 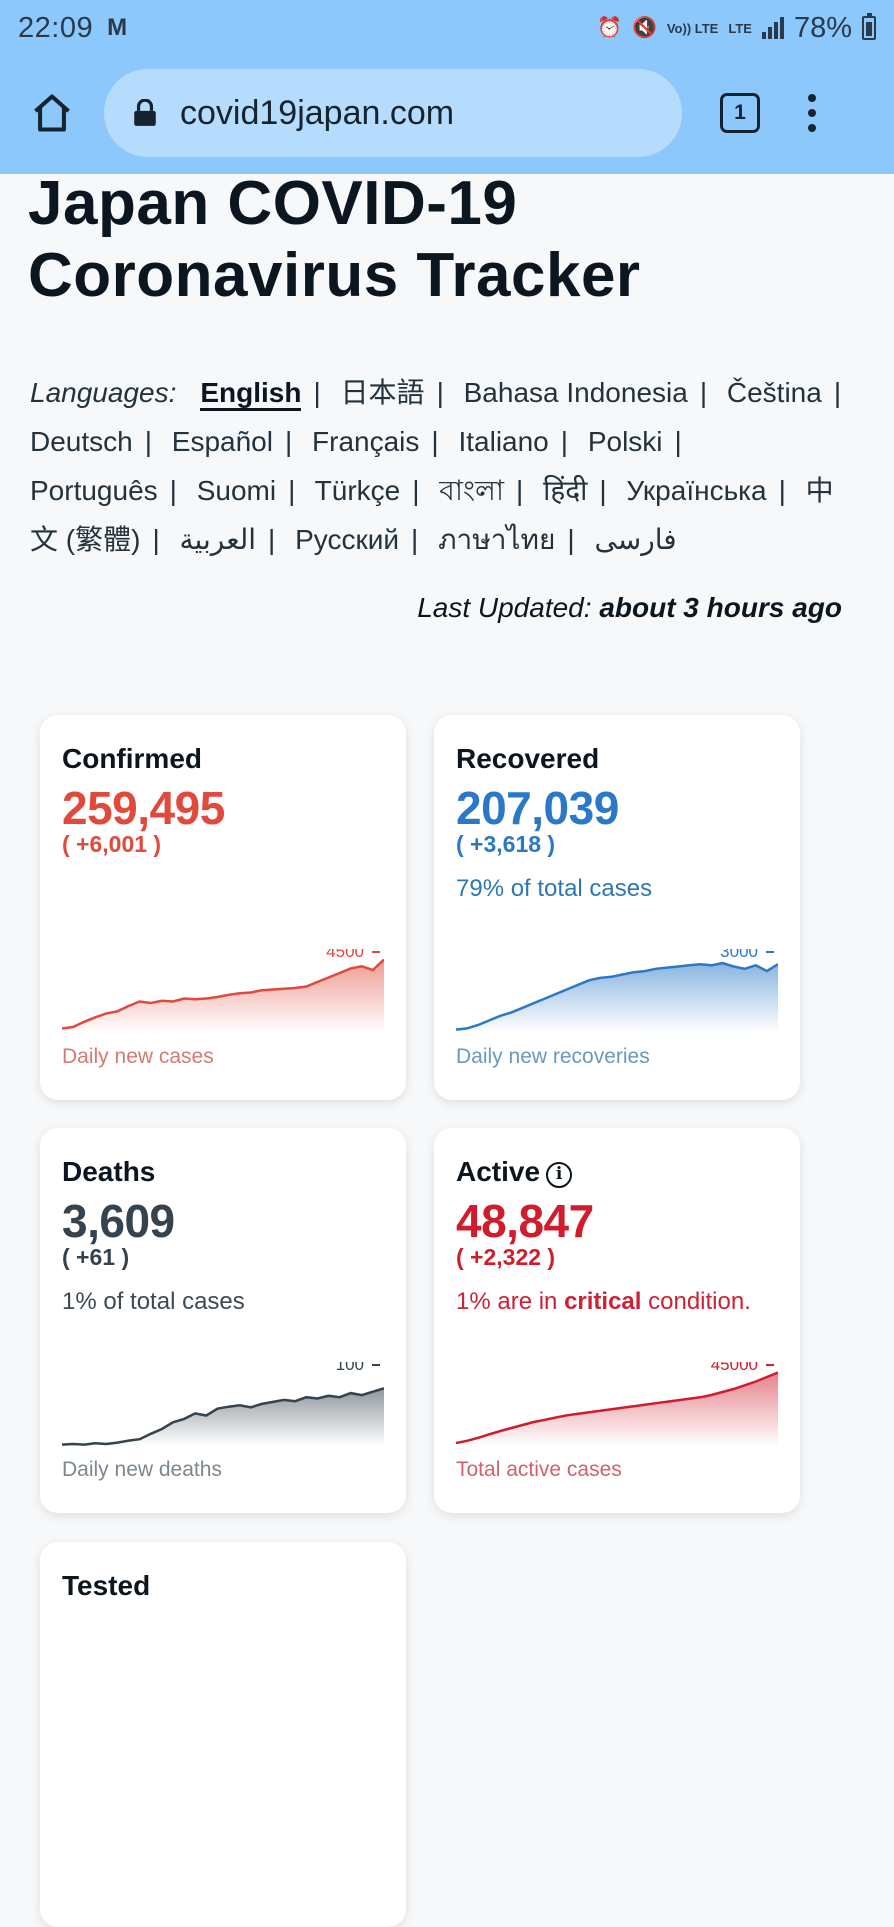 What do you see at coordinates (273, 203) in the screenshot?
I see `page-title-line1: Japan COVID-19` at bounding box center [273, 203].